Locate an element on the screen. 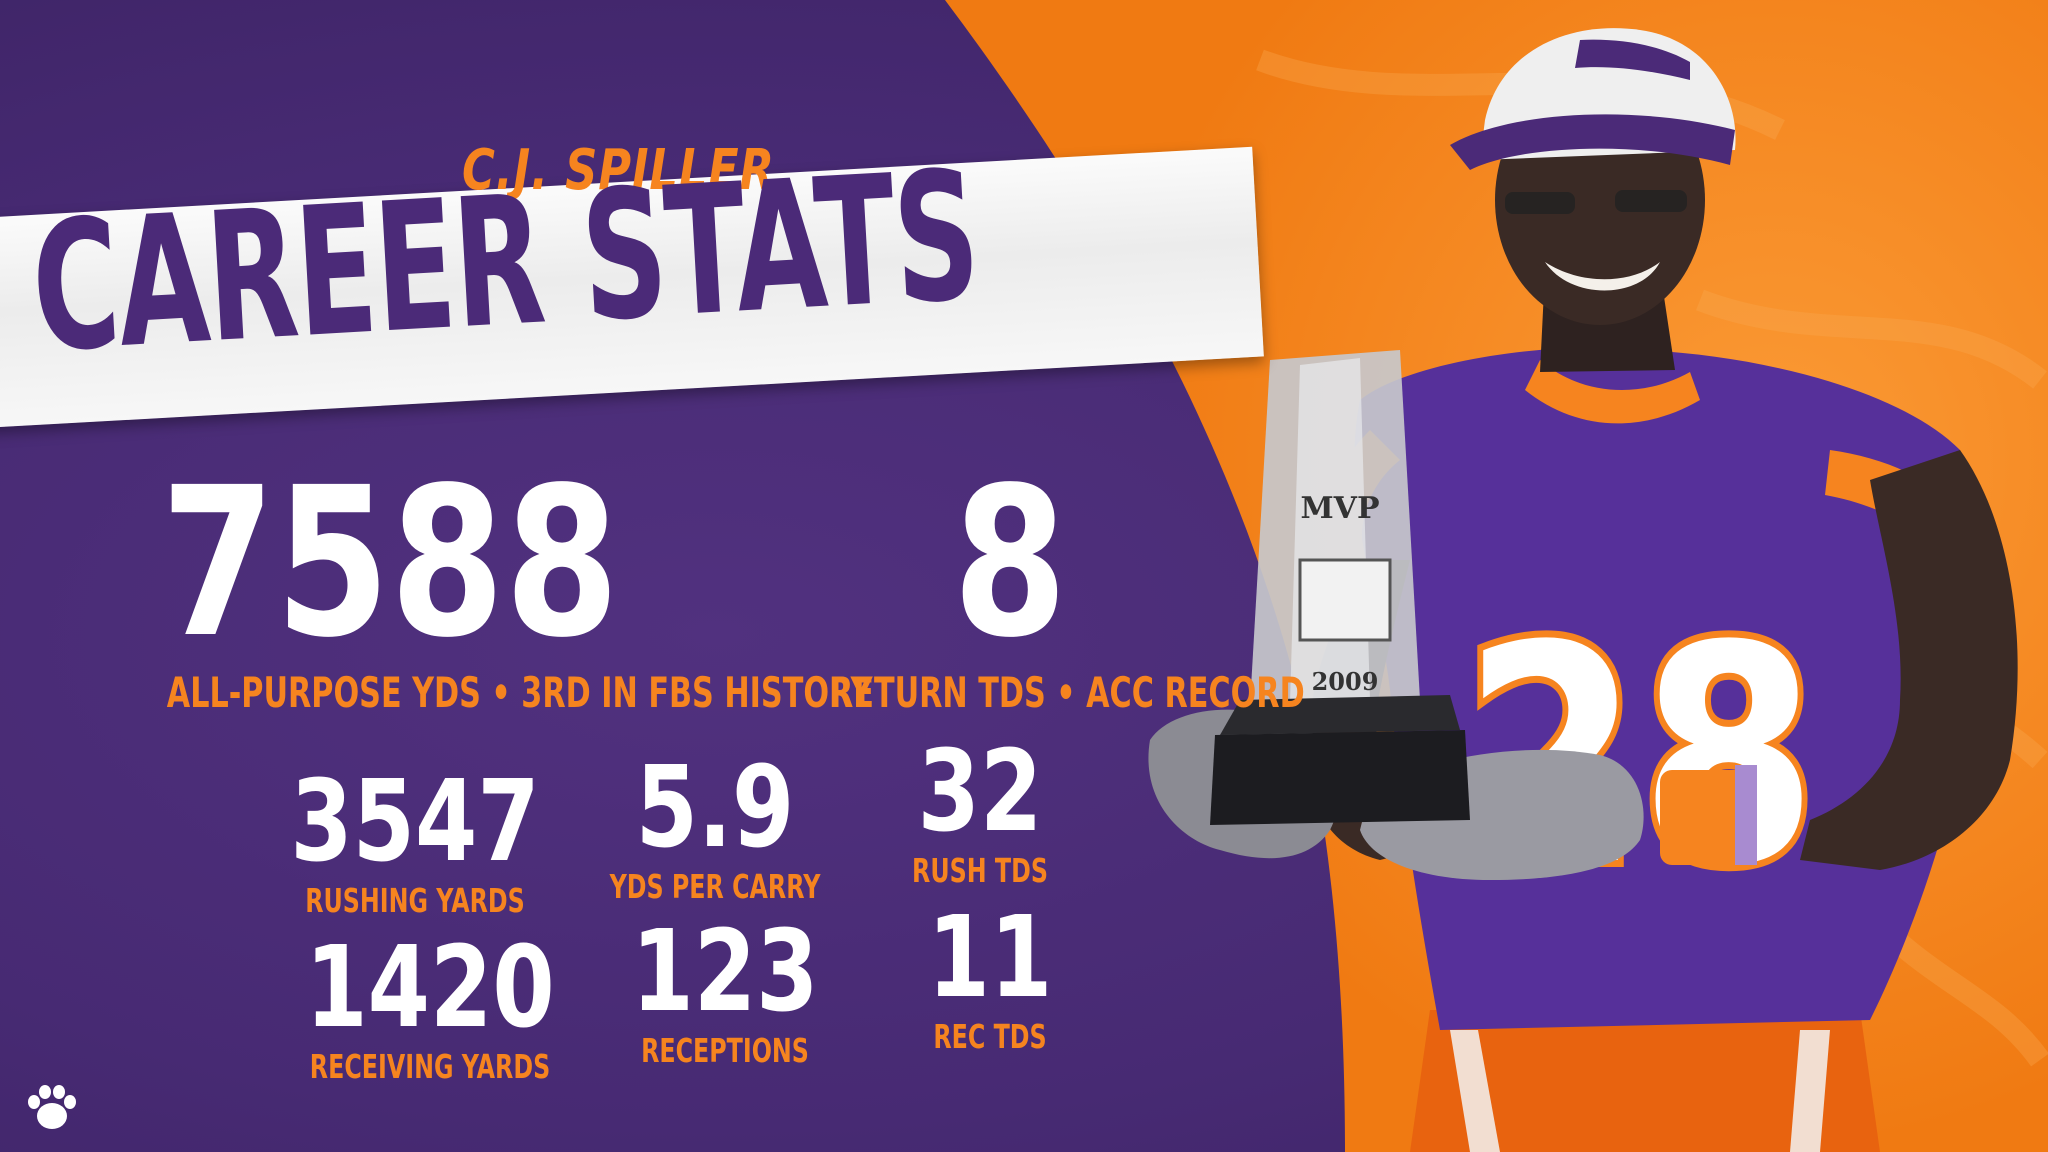 The height and width of the screenshot is (1152, 2048). stat-label: RUSHING YARDS is located at coordinates (415, 900).